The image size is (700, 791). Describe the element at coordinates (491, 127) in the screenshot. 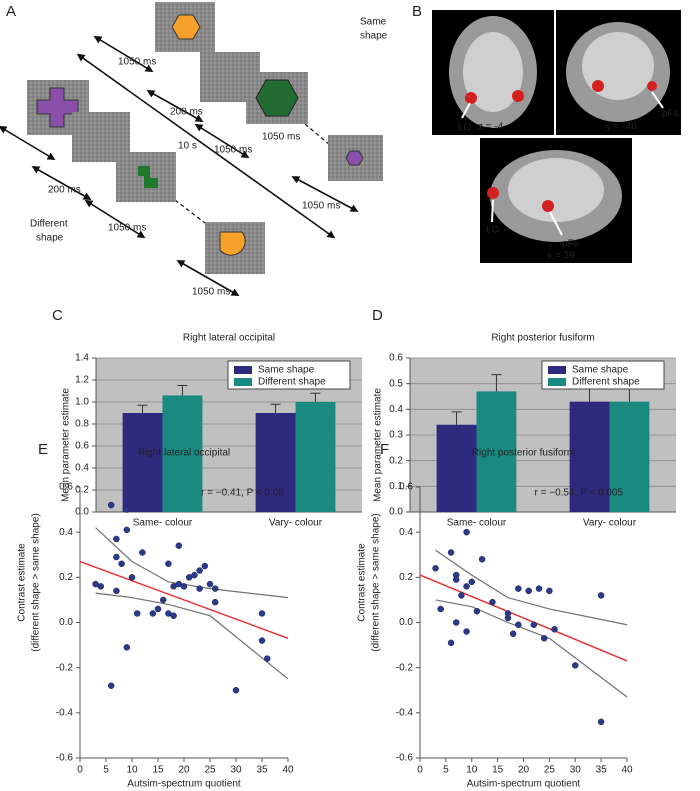

I see `brain-label: z = -4` at that location.